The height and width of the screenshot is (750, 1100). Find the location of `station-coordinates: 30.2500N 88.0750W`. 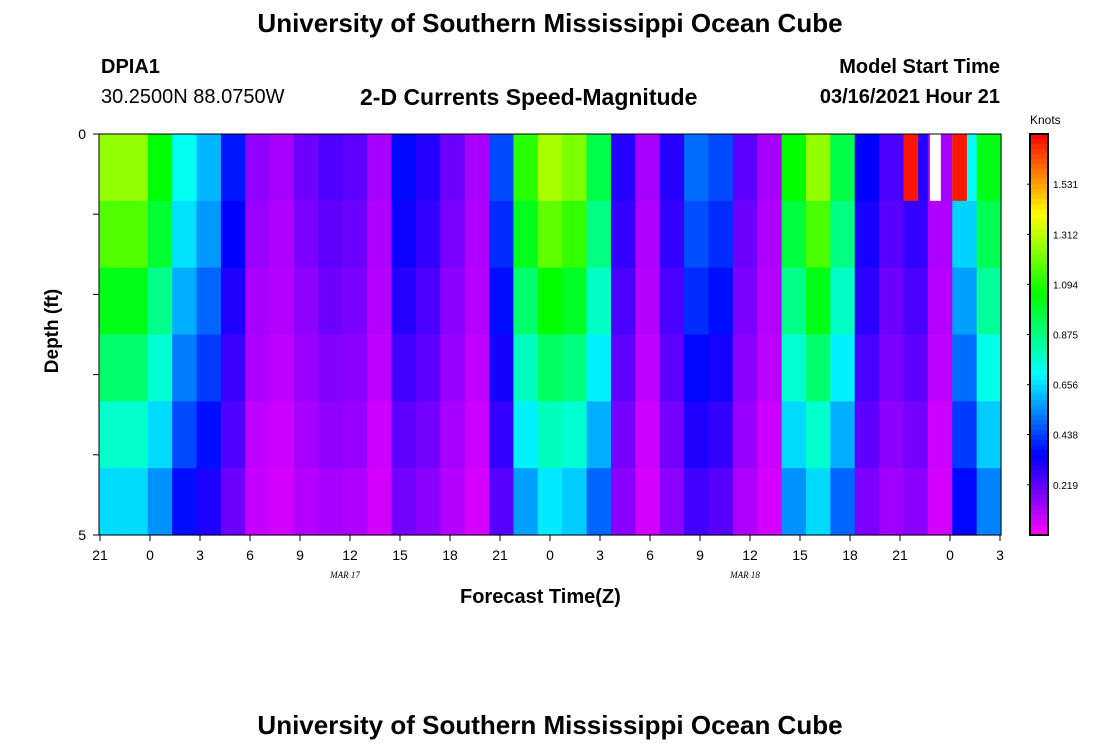

station-coordinates: 30.2500N 88.0750W is located at coordinates (193, 97).